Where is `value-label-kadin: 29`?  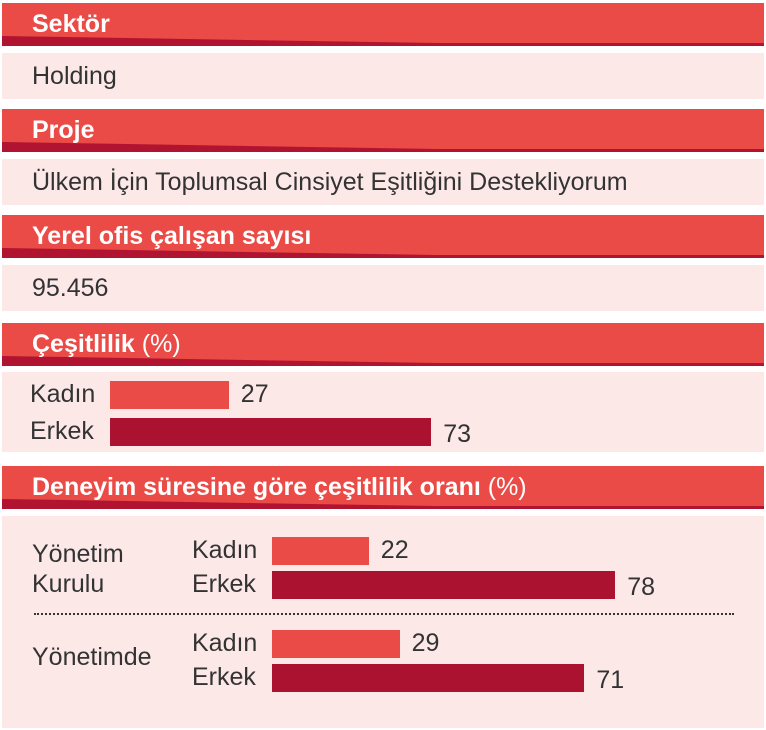 value-label-kadin: 29 is located at coordinates (425, 643).